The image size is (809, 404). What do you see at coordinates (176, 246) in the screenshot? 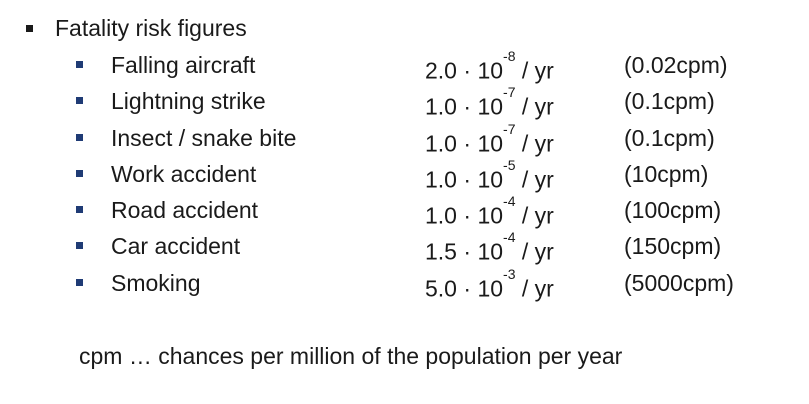
I see `risk-label: Car accident` at bounding box center [176, 246].